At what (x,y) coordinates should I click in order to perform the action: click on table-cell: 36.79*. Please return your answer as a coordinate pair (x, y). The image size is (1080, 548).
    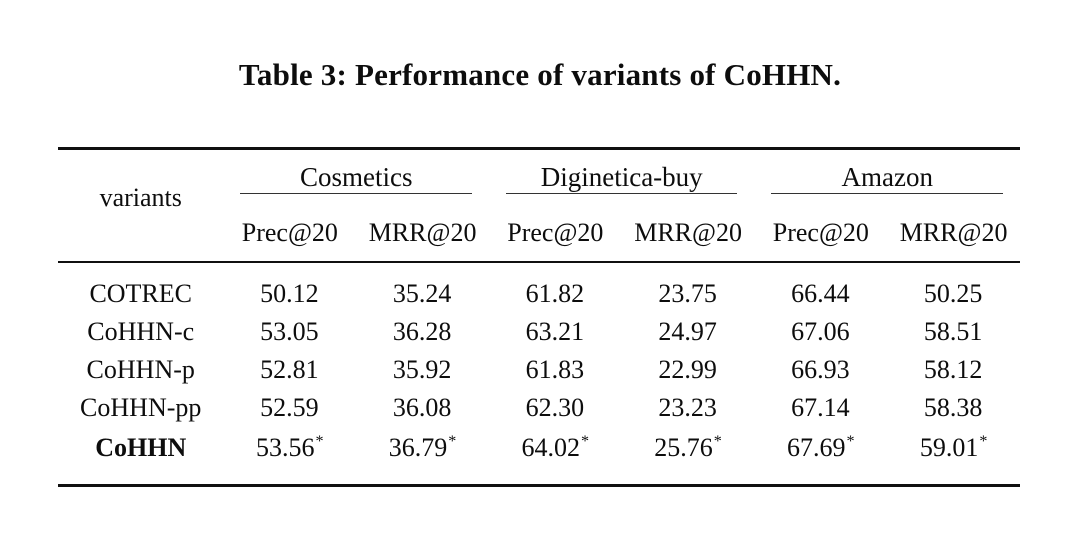
    Looking at the image, I should click on (422, 447).